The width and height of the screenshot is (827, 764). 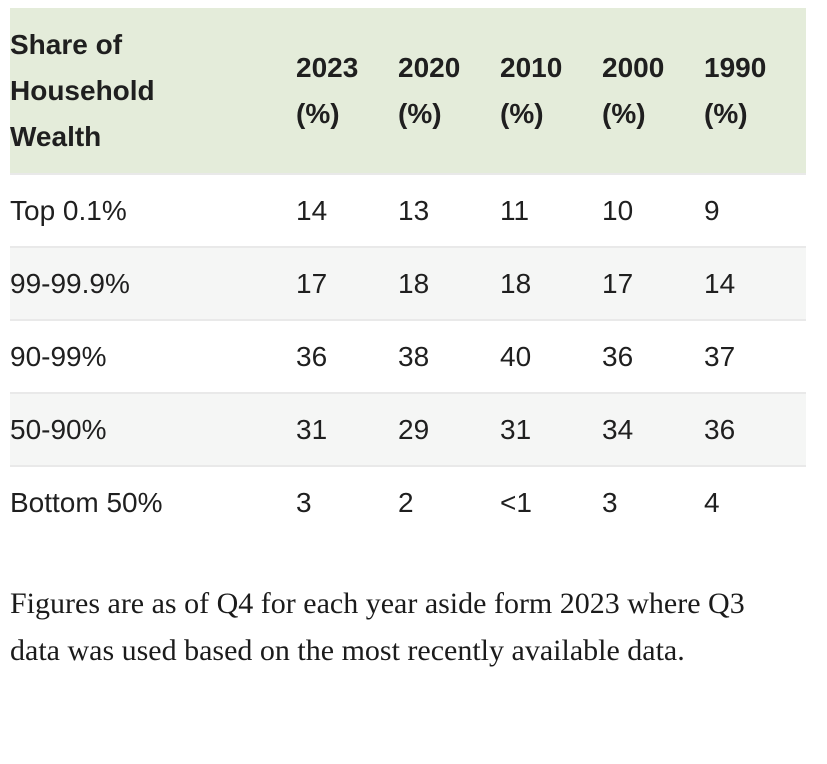 What do you see at coordinates (82, 90) in the screenshot?
I see `table-title: Share of Household Wealth` at bounding box center [82, 90].